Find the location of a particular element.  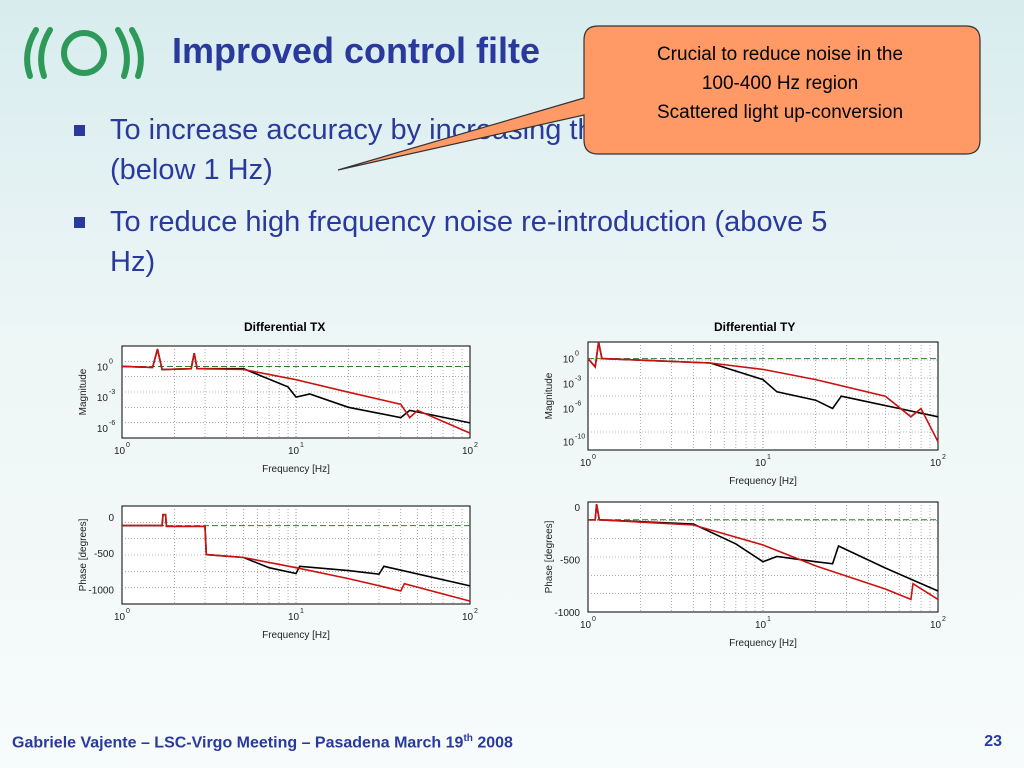

plot-title-ty: Differential TY is located at coordinates (755, 327).